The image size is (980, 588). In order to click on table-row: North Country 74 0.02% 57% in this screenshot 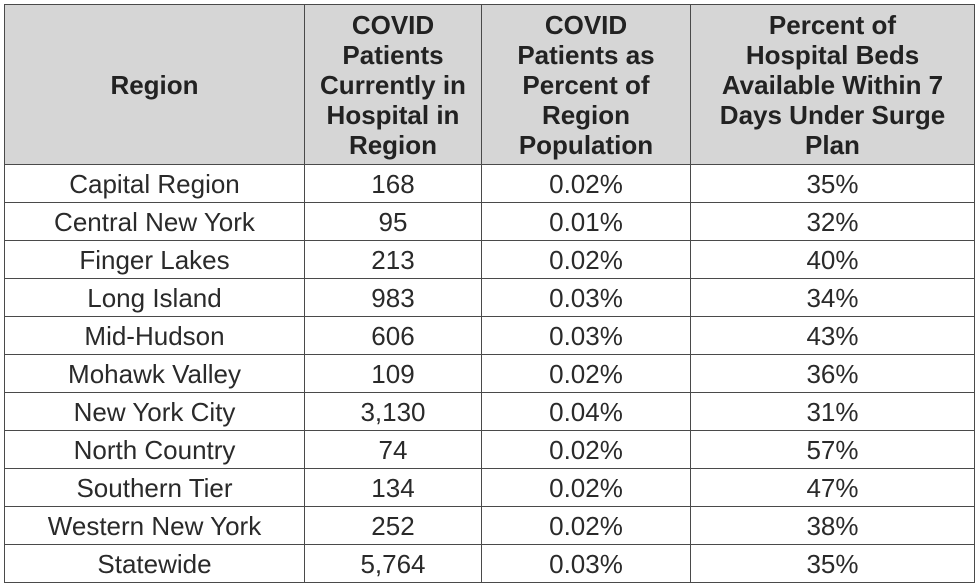, I will do `click(489, 449)`.